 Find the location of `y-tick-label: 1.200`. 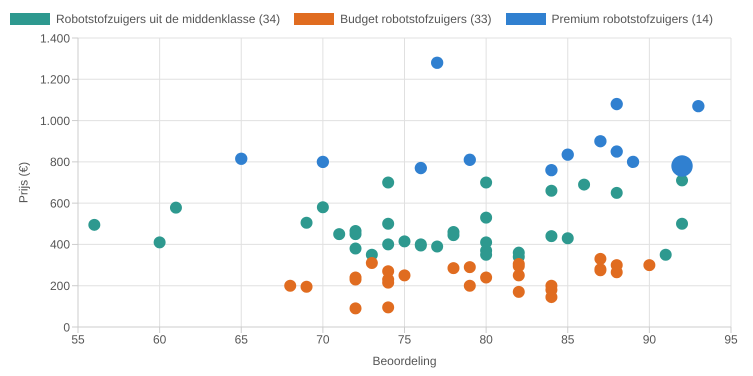

y-tick-label: 1.200 is located at coordinates (55, 79).